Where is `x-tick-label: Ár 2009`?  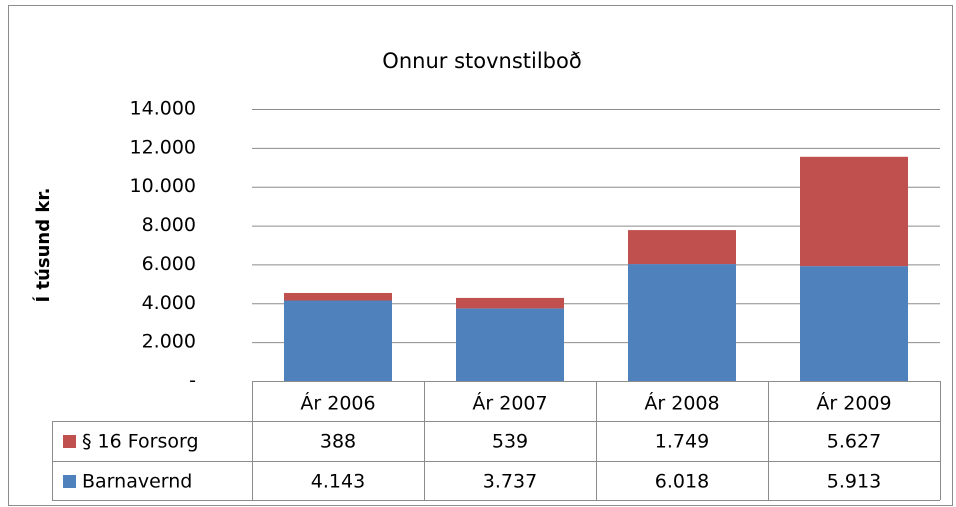 x-tick-label: Ár 2009 is located at coordinates (853, 403).